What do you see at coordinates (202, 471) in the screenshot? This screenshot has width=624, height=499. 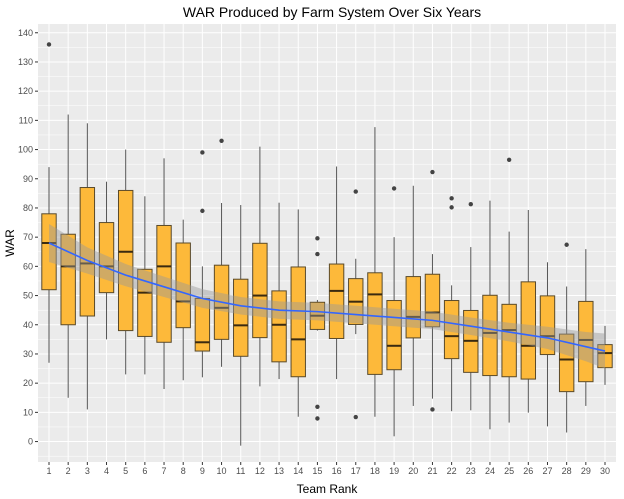 I see `x-tick-label: 9` at bounding box center [202, 471].